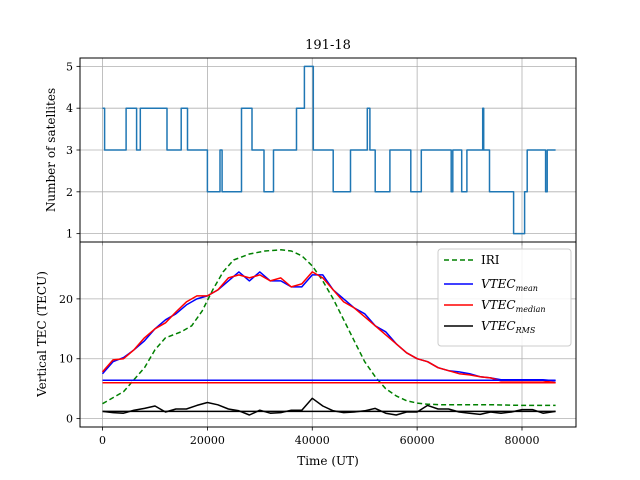 This screenshot has width=640, height=480. Describe the element at coordinates (69, 234) in the screenshot. I see `top-y-tick-label: 1` at that location.